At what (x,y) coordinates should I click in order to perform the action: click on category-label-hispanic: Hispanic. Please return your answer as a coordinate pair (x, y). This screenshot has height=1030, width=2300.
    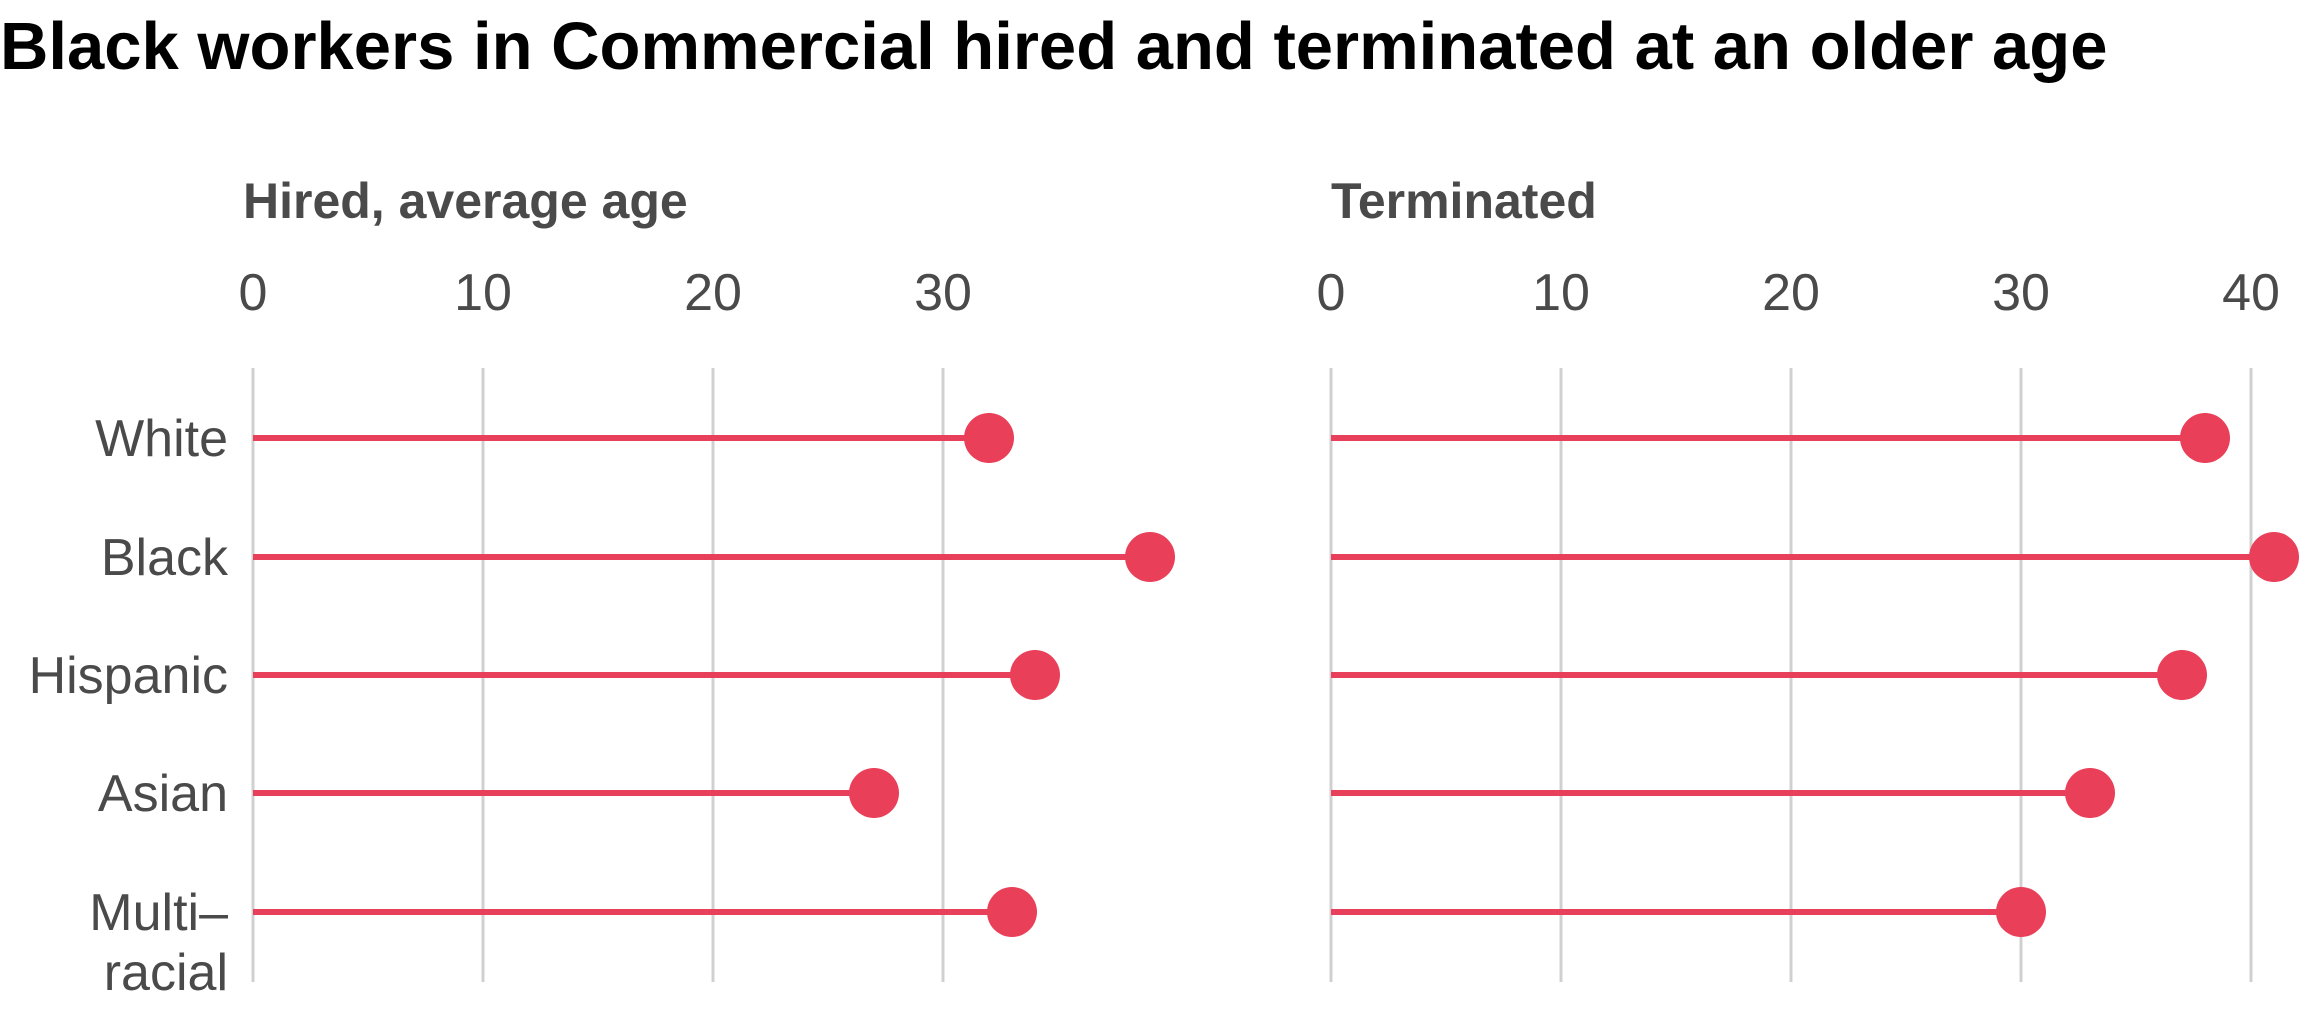
    Looking at the image, I should click on (128, 676).